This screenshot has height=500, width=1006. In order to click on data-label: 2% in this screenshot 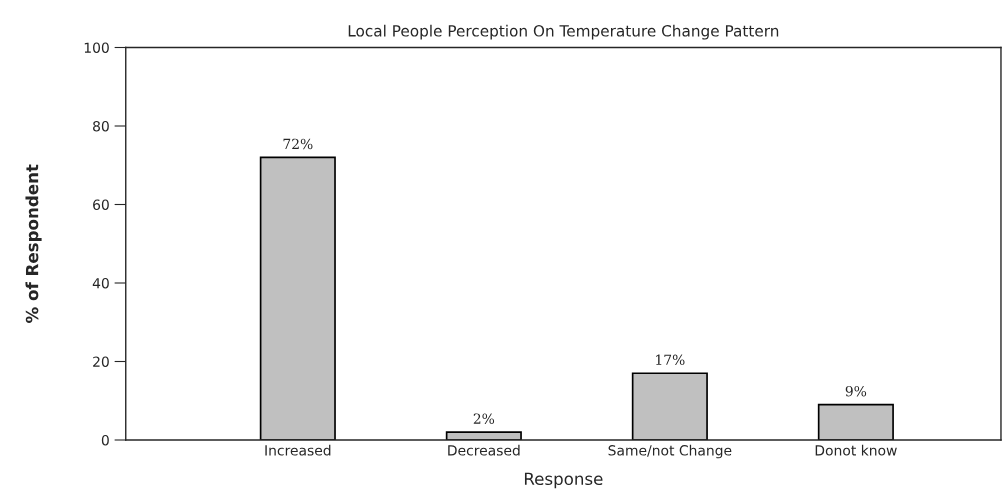, I will do `click(484, 418)`.